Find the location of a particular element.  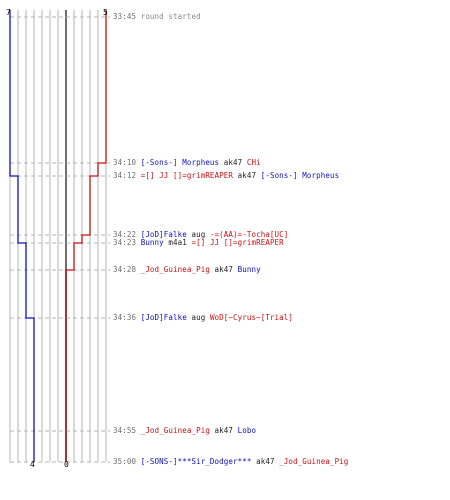

red-team-start-count: 5 is located at coordinates (105, 12).